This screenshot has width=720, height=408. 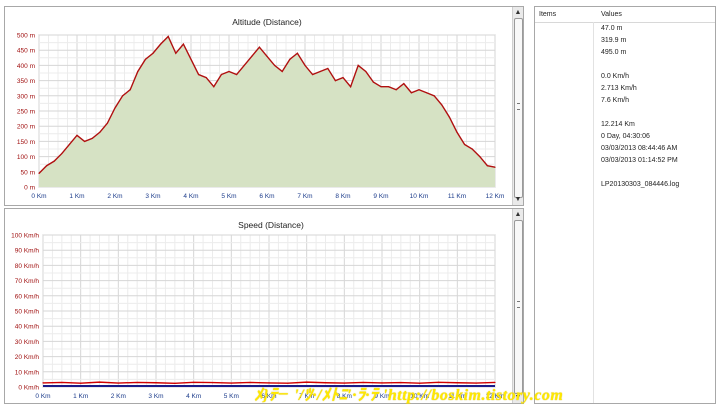 I want to click on property-value: 319.9 m, so click(x=614, y=40).